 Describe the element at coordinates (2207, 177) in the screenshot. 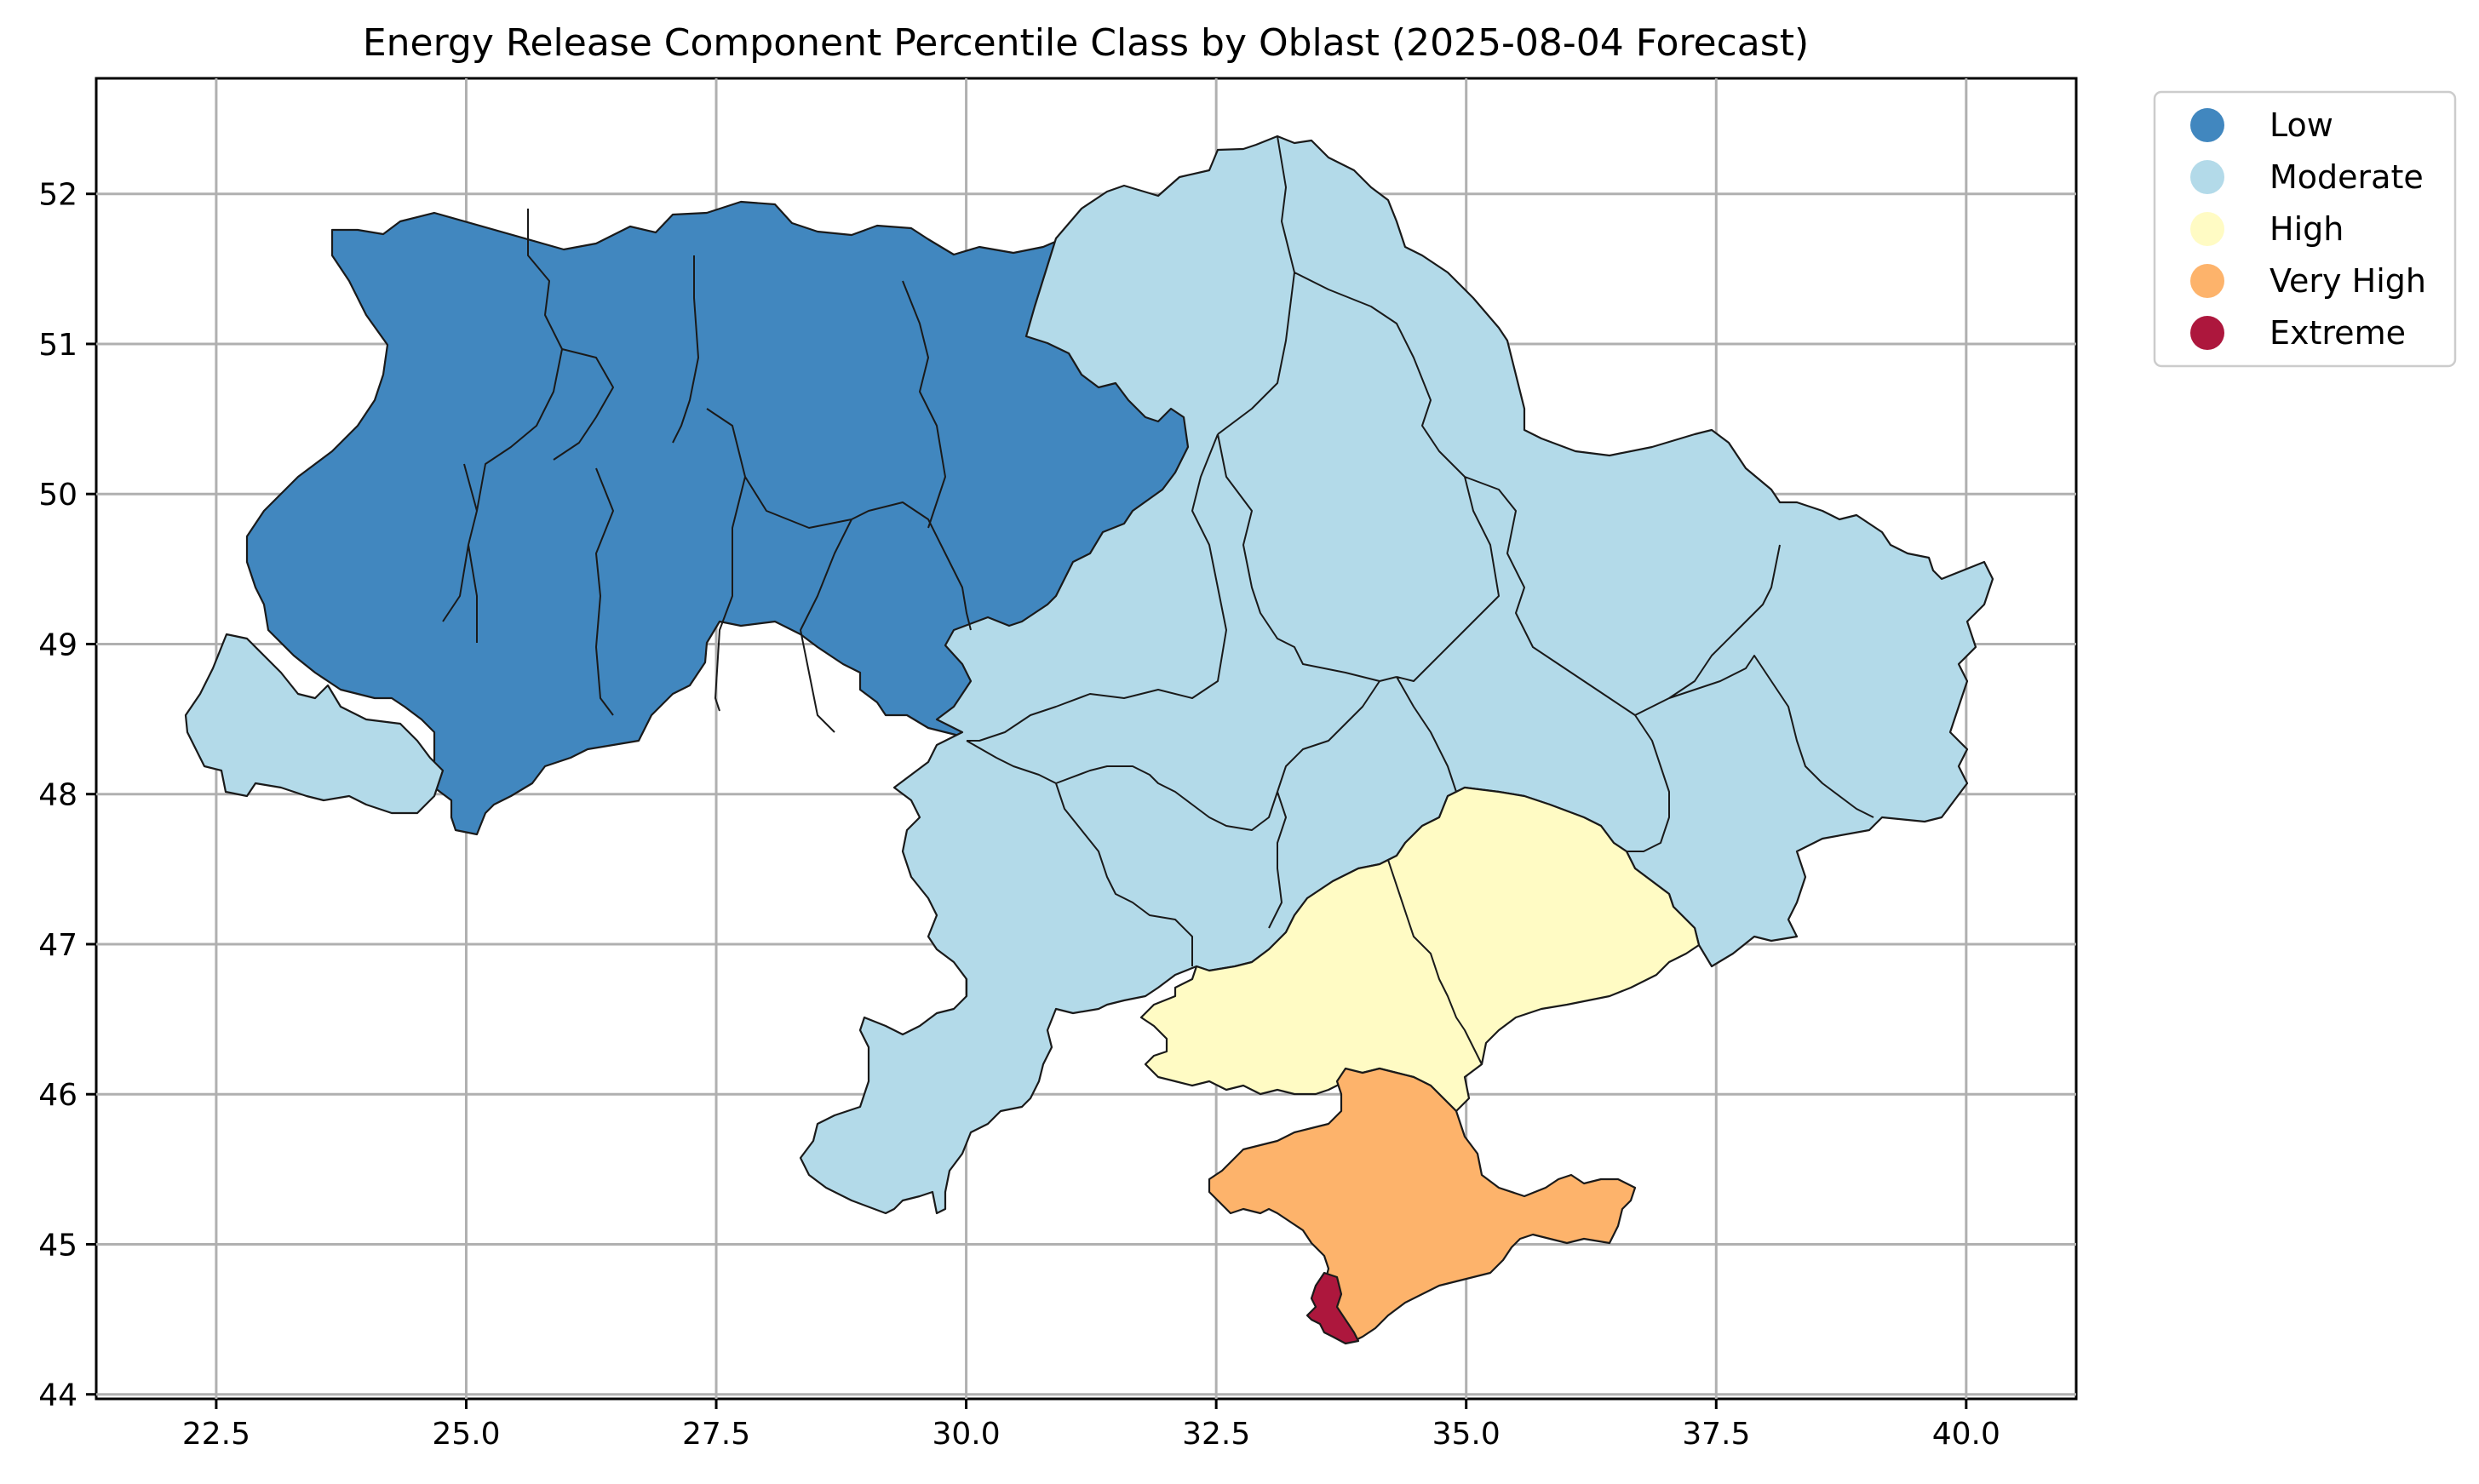

I see `legend-marker-moderate` at that location.